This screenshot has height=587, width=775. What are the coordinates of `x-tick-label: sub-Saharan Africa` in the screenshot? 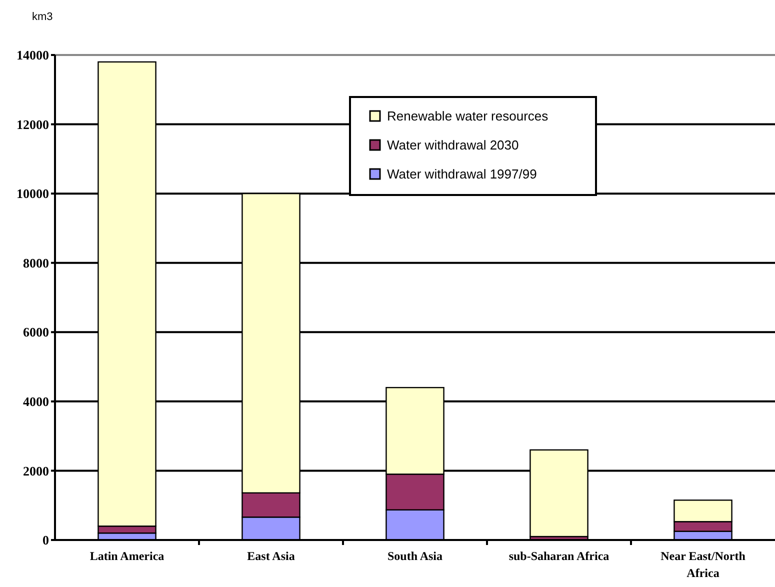 It's located at (559, 556).